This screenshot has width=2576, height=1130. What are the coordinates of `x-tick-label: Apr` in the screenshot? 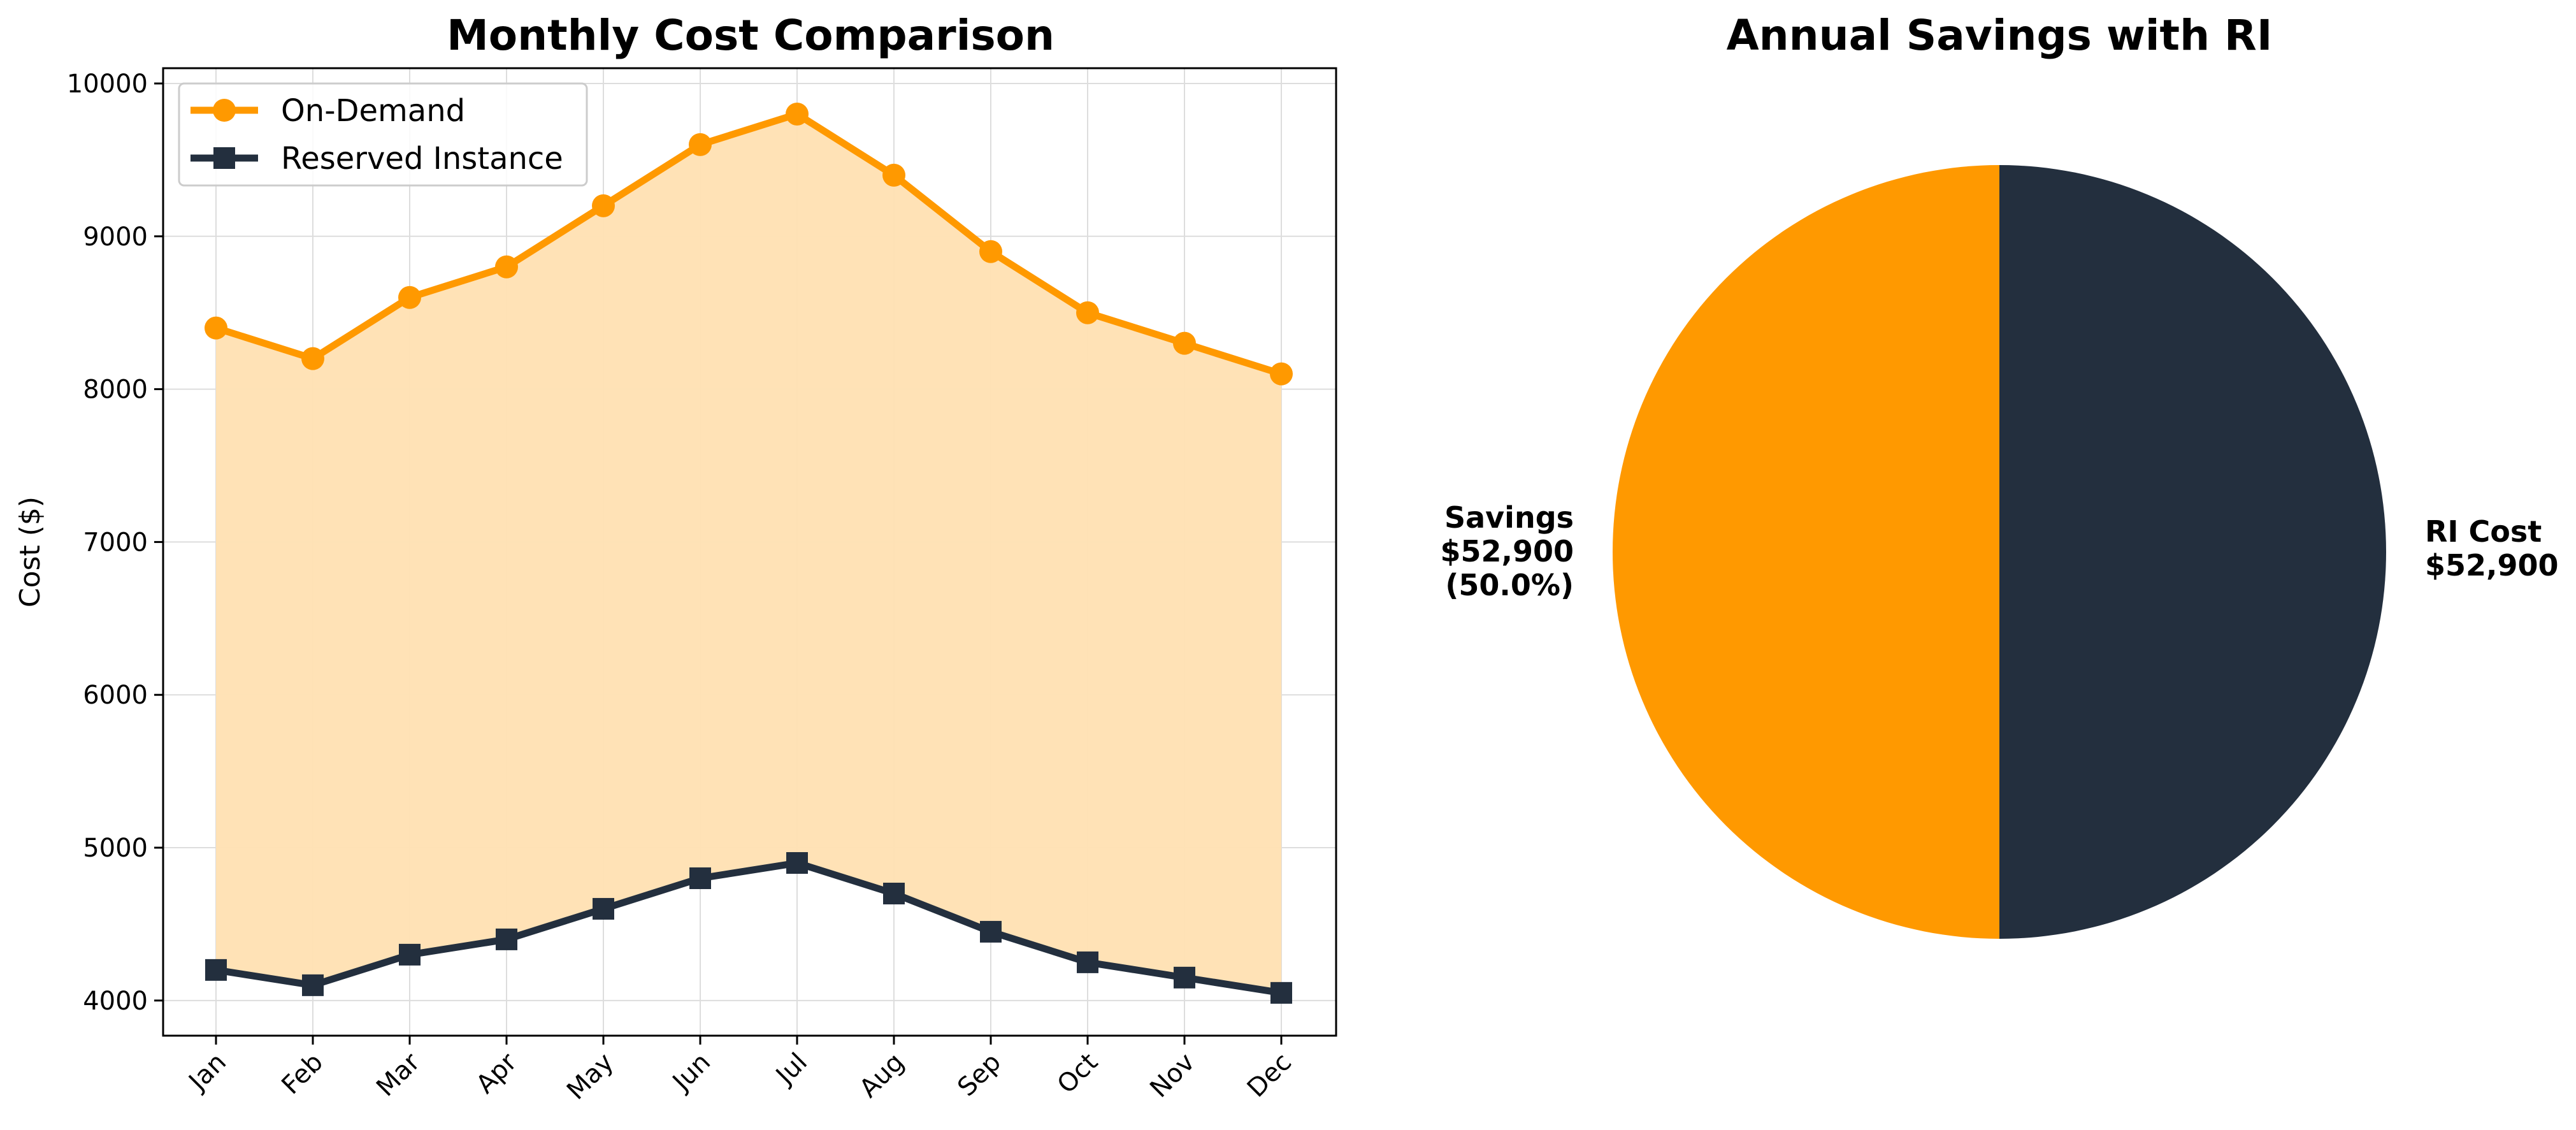 It's located at (497, 1073).